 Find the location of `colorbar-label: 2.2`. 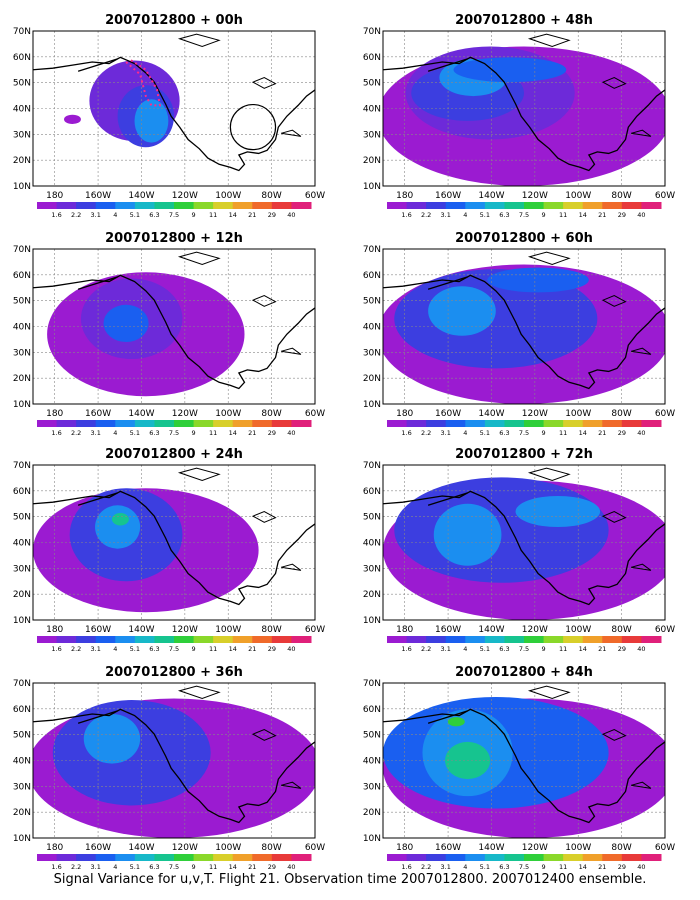

colorbar-label: 2.2 is located at coordinates (426, 649).